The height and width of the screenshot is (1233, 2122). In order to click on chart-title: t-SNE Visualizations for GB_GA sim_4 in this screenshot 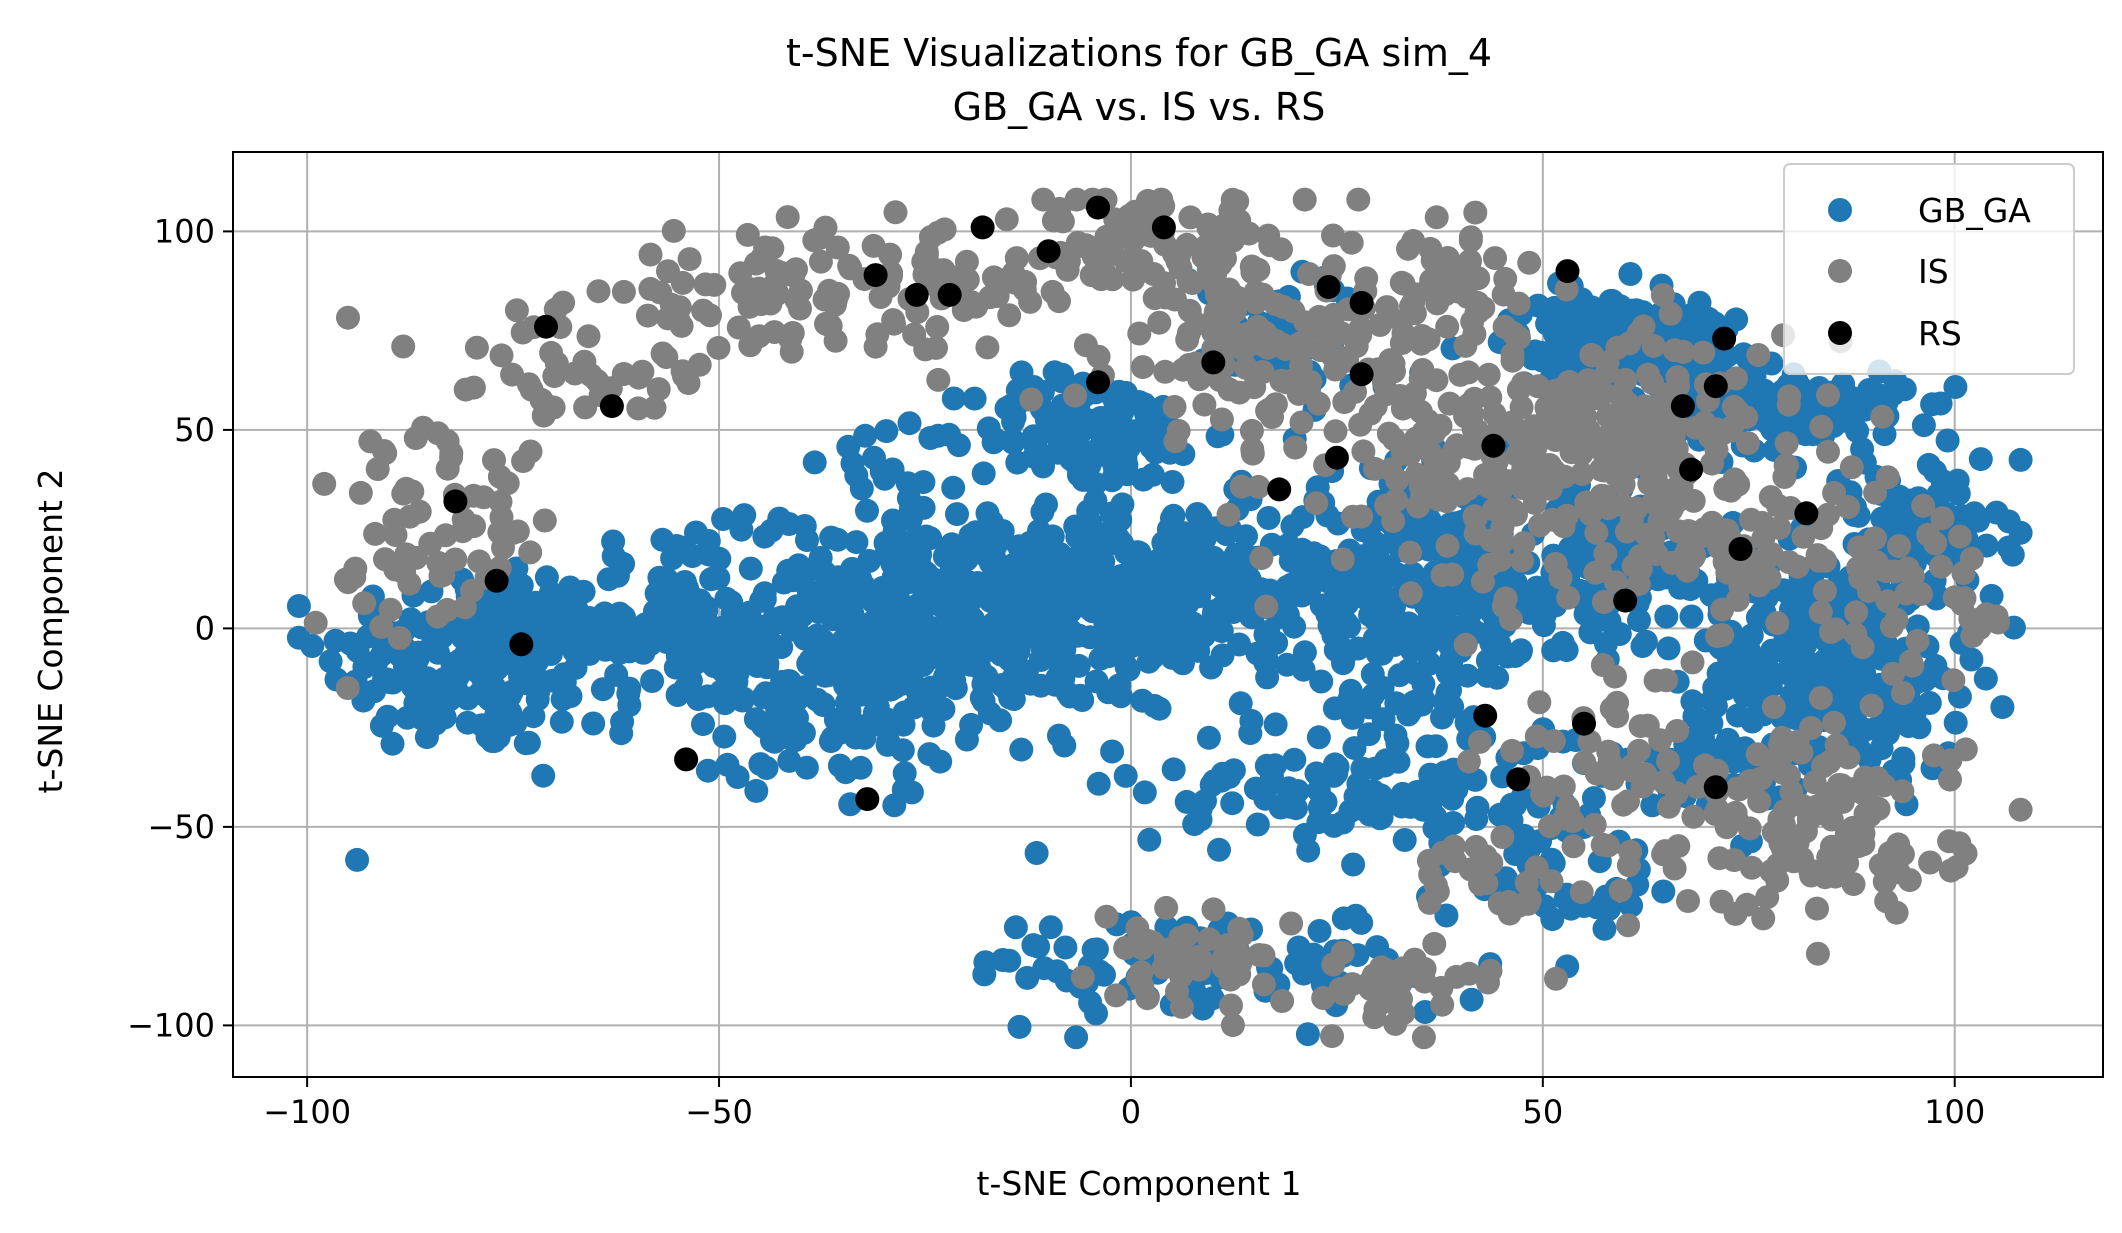, I will do `click(1139, 53)`.